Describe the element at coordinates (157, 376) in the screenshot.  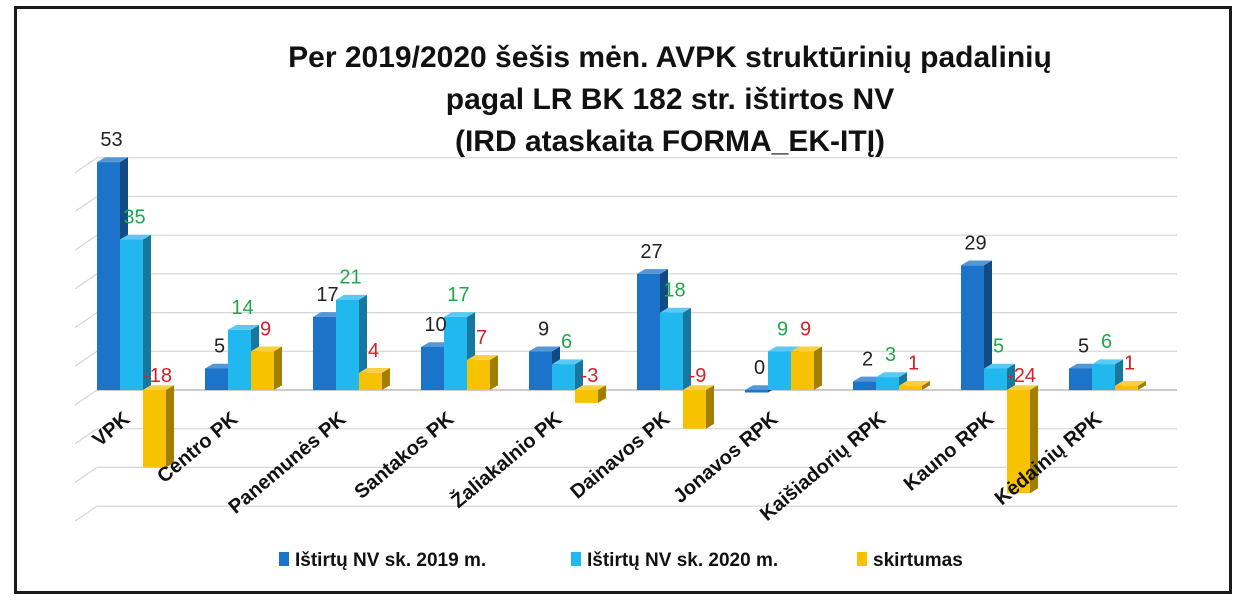
I see `value-label-0-2: -18` at that location.